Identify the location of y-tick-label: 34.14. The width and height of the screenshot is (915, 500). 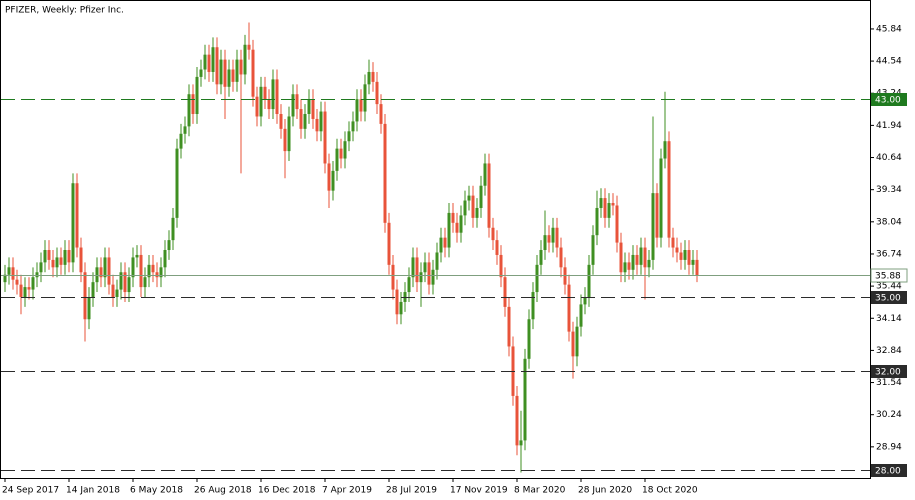
(889, 319).